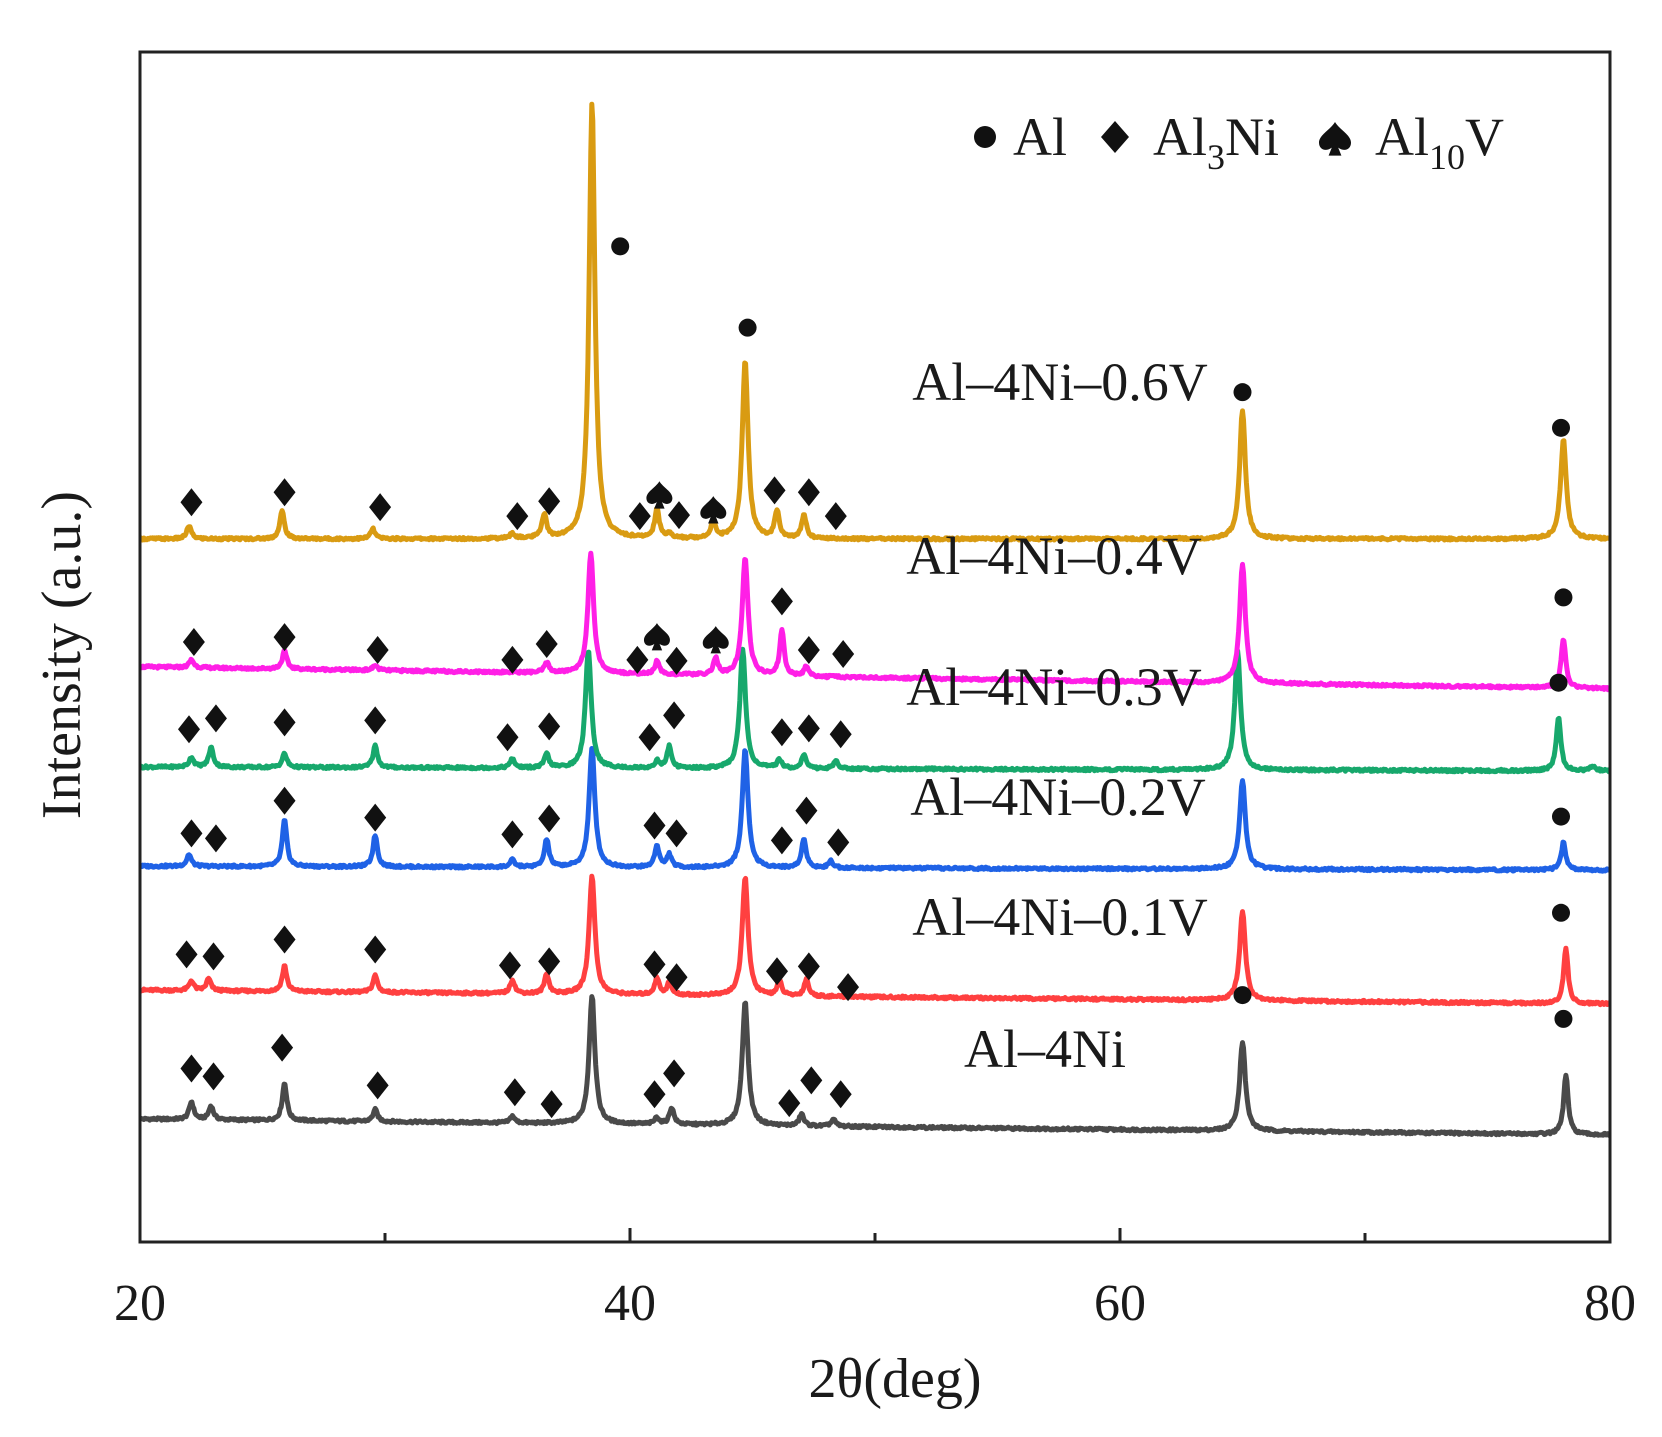 This screenshot has height=1437, width=1662. Describe the element at coordinates (62, 655) in the screenshot. I see `y-axis-title: Intensity (a.u.)` at that location.